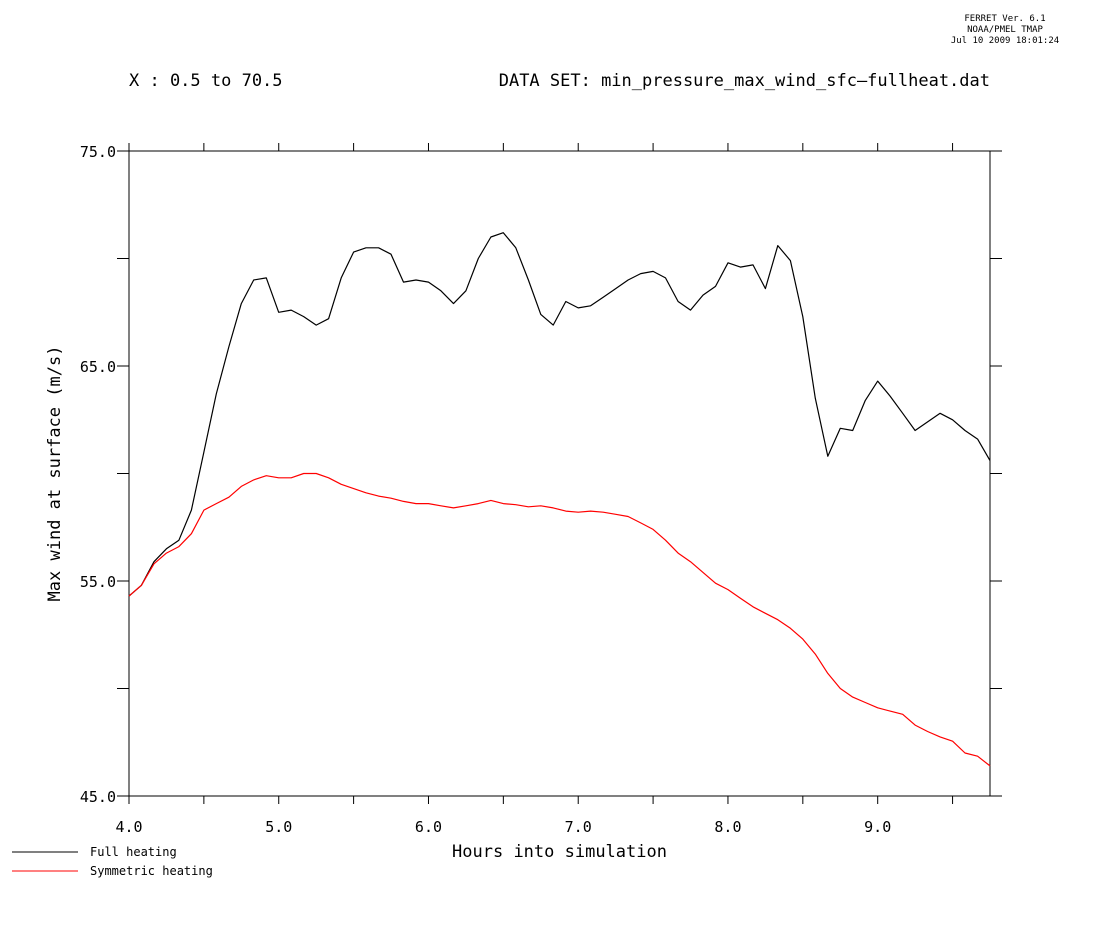 This screenshot has height=948, width=1100. What do you see at coordinates (55, 474) in the screenshot?
I see `y-axis-title: Max wind at surface (m/s)` at bounding box center [55, 474].